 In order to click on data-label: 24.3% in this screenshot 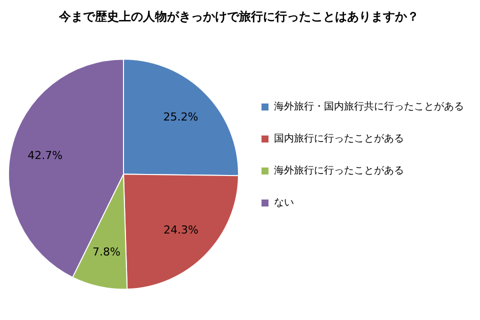, I will do `click(180, 229)`.